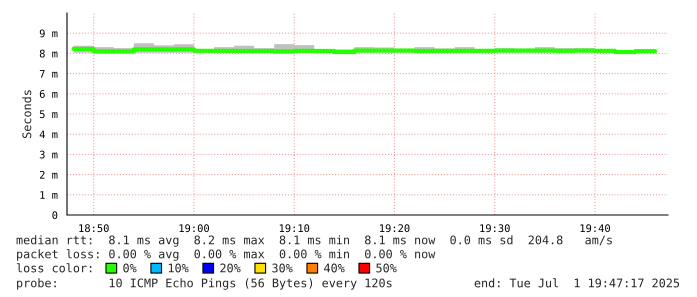 This screenshot has height=297, width=697. I want to click on y-tick-label: 2 m, so click(49, 174).